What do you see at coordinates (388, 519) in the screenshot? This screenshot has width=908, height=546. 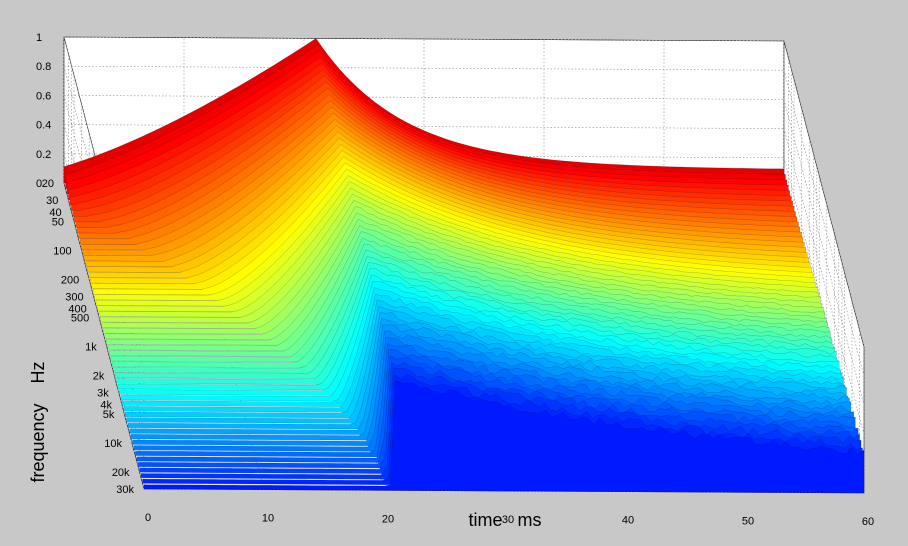 I see `x-tick-label: 20` at bounding box center [388, 519].